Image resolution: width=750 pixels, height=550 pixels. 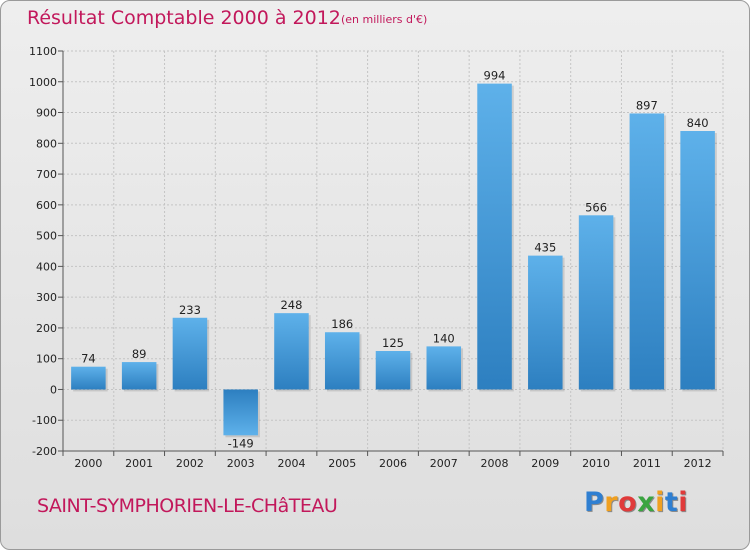 I want to click on proxiti-logo: Proxiti, so click(x=636, y=502).